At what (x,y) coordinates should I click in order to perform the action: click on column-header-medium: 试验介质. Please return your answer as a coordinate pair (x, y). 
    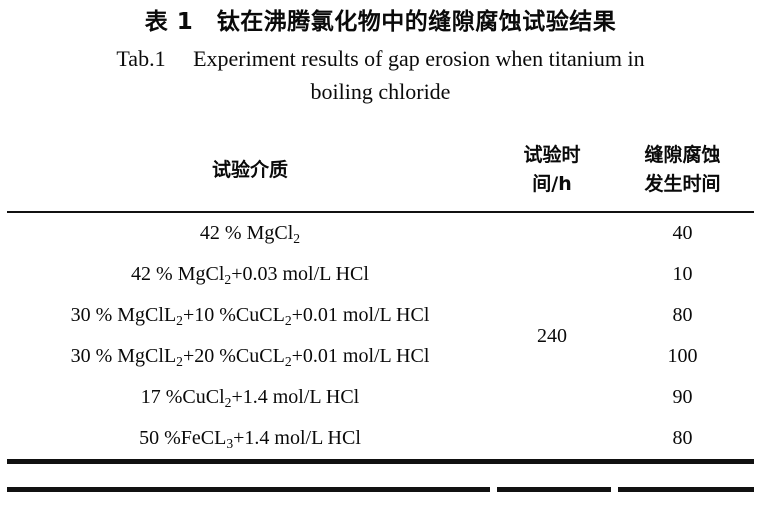
    Looking at the image, I should click on (250, 170).